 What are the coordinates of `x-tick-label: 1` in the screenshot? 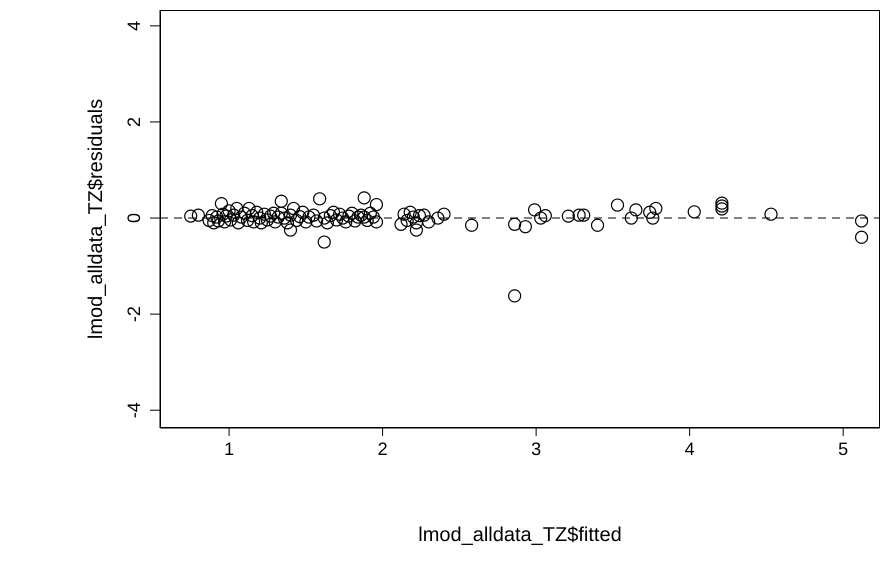 It's located at (229, 448).